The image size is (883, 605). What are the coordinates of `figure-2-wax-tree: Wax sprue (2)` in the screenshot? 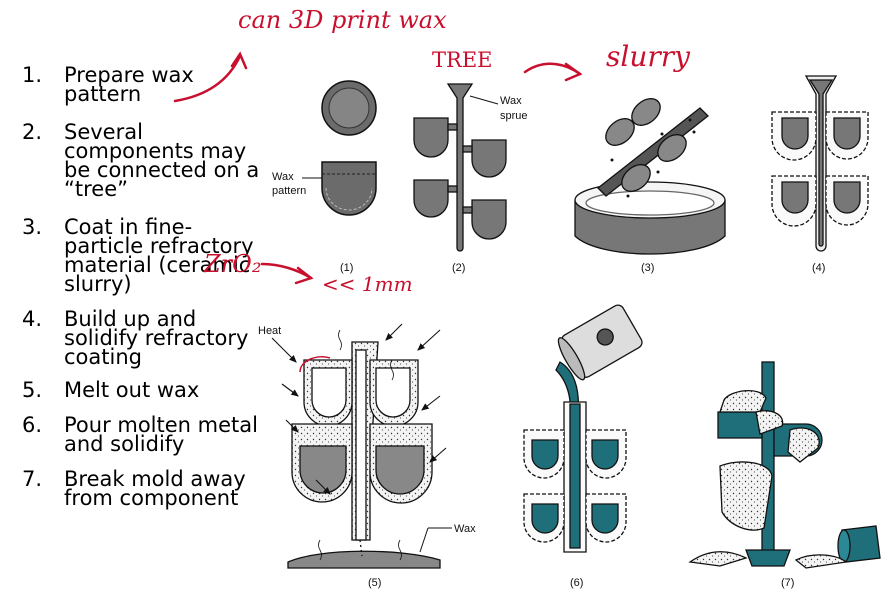 It's located at (470, 178).